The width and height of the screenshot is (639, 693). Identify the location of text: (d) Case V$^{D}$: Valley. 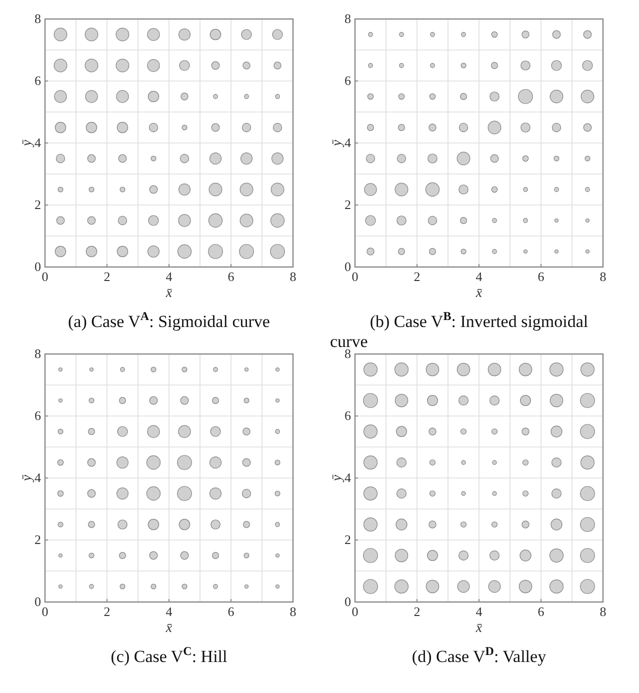
(479, 655).